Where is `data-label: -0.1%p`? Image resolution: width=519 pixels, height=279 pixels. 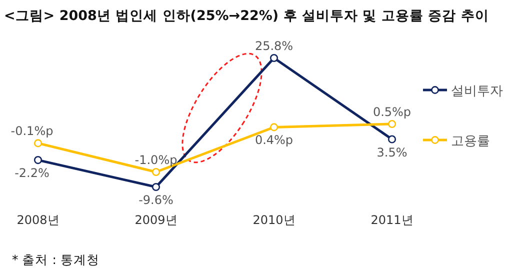
data-label: -0.1%p is located at coordinates (32, 131).